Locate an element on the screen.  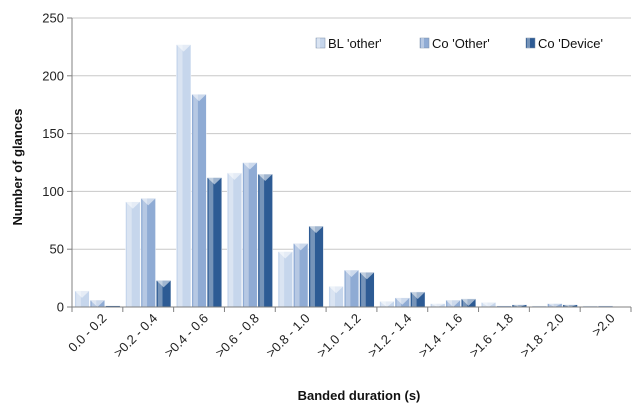
x-tick-label: 0.0 - 0.2 is located at coordinates (87, 333).